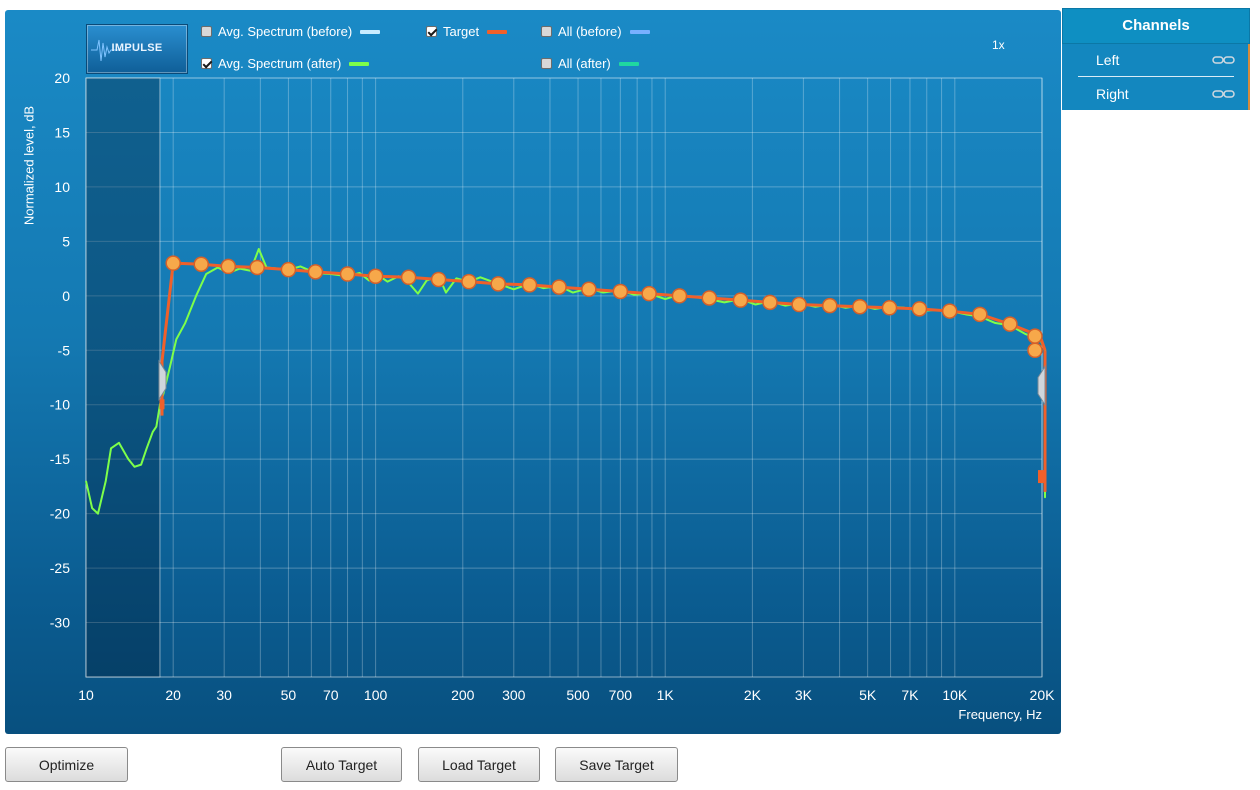  What do you see at coordinates (666, 695) in the screenshot?
I see `x-tick-label: 1K` at bounding box center [666, 695].